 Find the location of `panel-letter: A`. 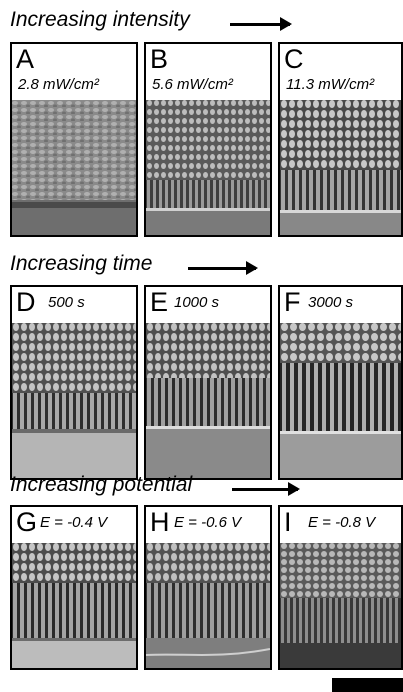

panel-letter: A is located at coordinates (25, 59).